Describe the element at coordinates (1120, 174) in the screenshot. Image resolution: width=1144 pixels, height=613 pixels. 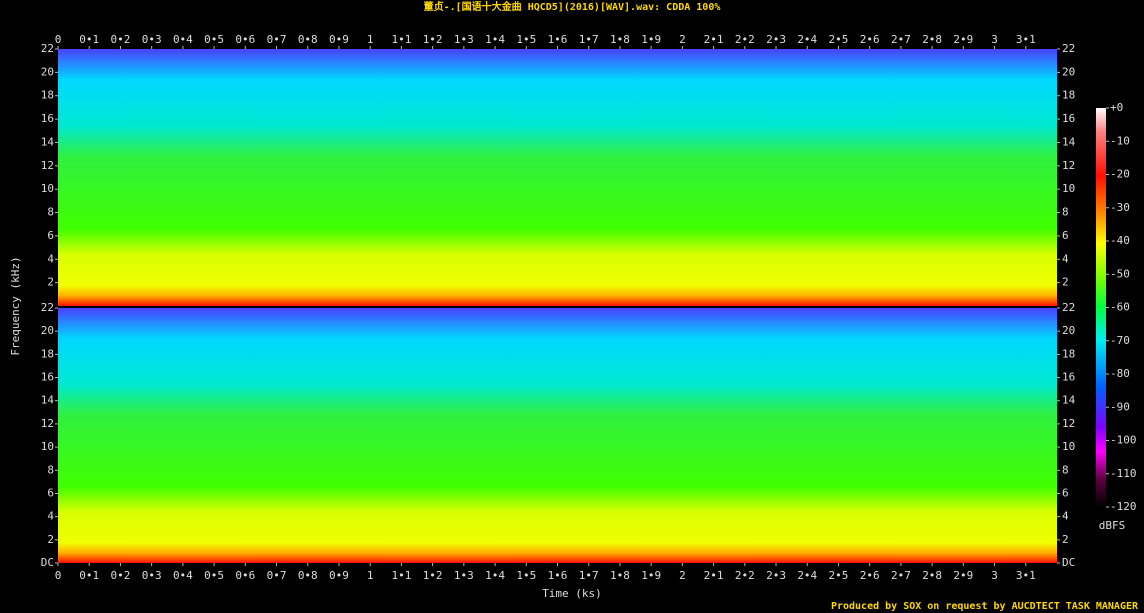
I see `colorbar-tick-label: -20` at that location.